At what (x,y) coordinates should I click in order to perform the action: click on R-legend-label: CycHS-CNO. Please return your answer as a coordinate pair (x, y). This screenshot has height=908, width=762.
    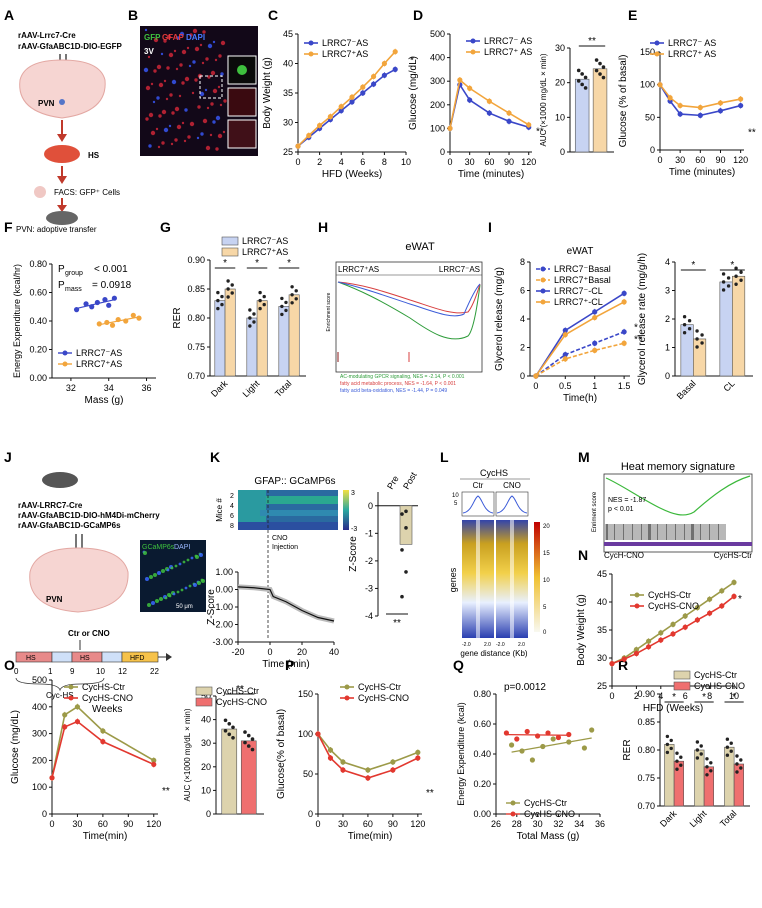
    Looking at the image, I should click on (719, 686).